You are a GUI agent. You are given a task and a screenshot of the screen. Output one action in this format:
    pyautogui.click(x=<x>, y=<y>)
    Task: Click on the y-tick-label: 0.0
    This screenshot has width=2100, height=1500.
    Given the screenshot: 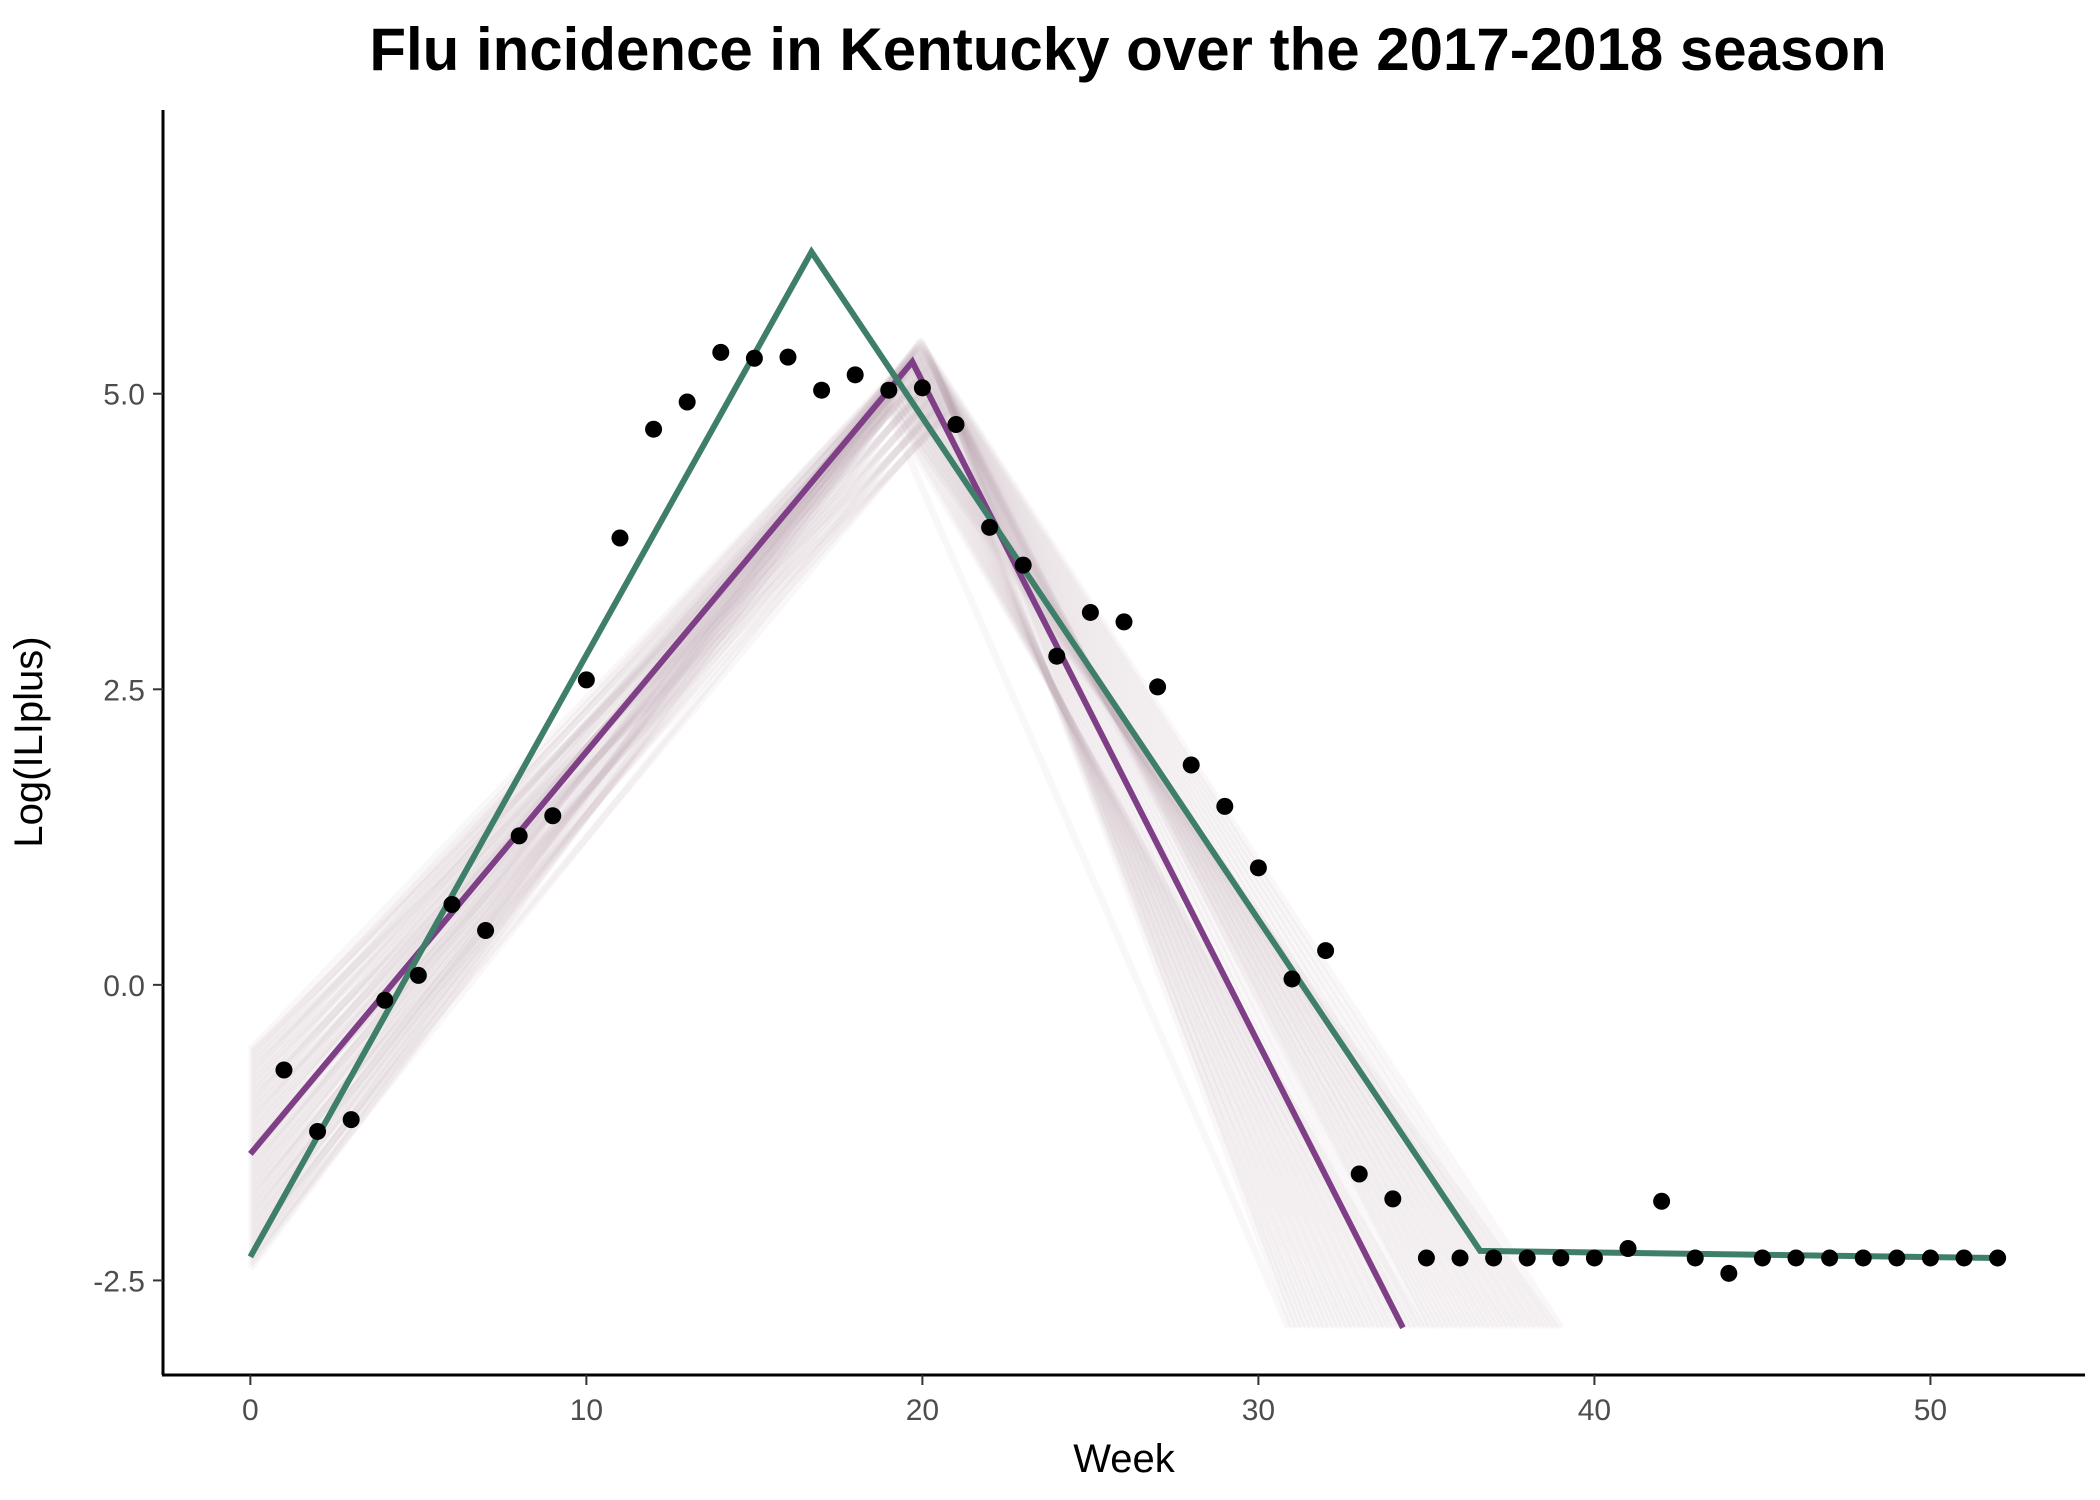 What is the action you would take?
    pyautogui.click(x=124, y=986)
    